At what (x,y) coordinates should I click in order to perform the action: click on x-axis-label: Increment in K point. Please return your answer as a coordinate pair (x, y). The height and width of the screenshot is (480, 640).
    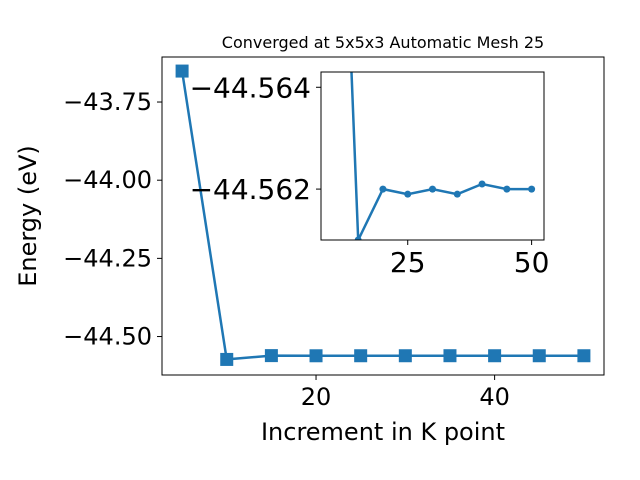
    Looking at the image, I should click on (383, 432).